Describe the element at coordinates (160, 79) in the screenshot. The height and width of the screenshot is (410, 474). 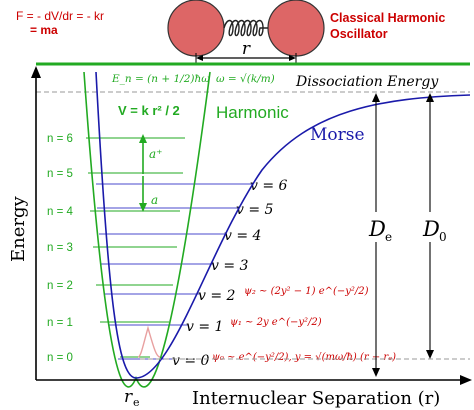
I see `energy-formula: E_n = (n + 1/2)ħω` at that location.